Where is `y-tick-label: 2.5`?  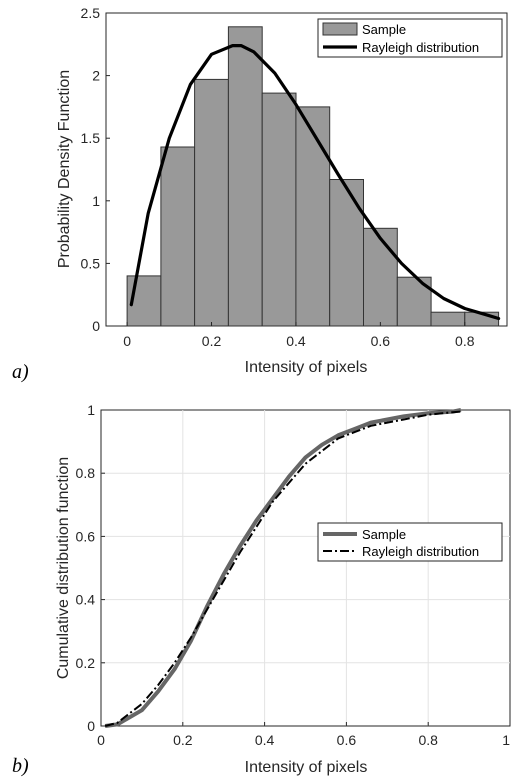 y-tick-label: 2.5 is located at coordinates (91, 13).